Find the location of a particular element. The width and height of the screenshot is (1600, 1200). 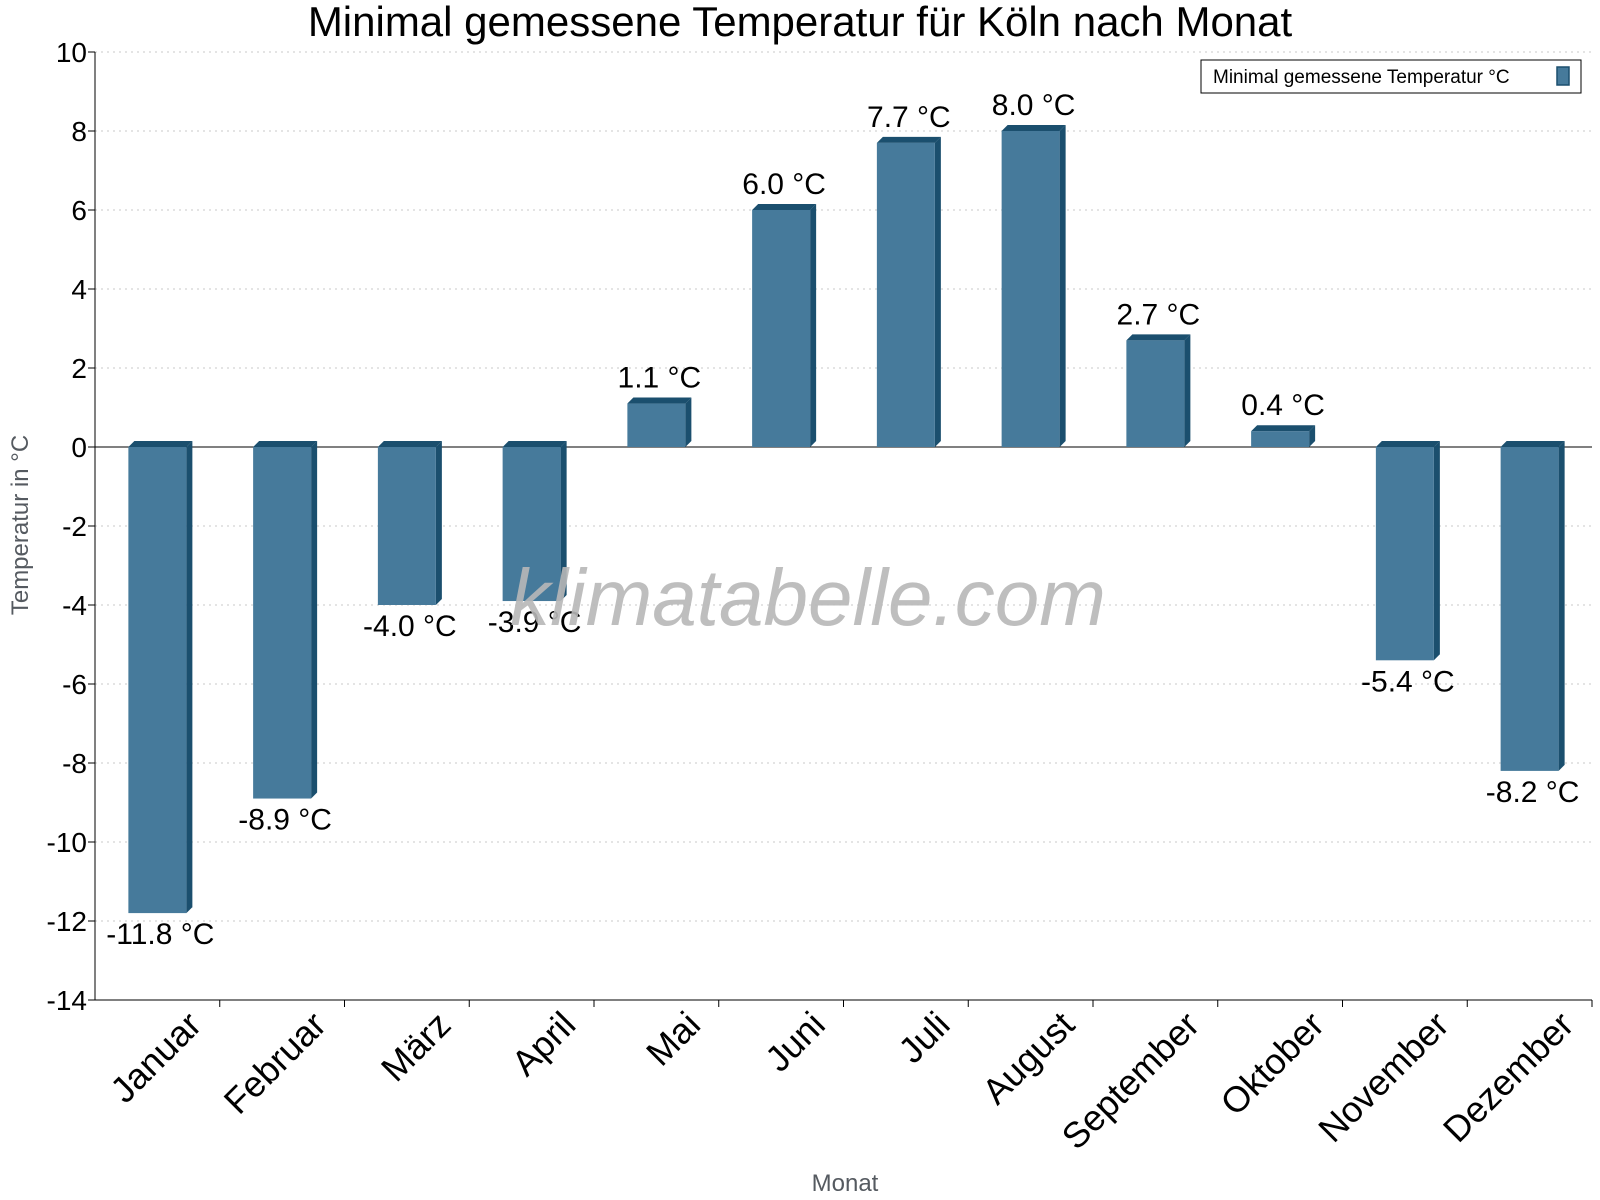

data-label: 8.0 °C is located at coordinates (1034, 105).